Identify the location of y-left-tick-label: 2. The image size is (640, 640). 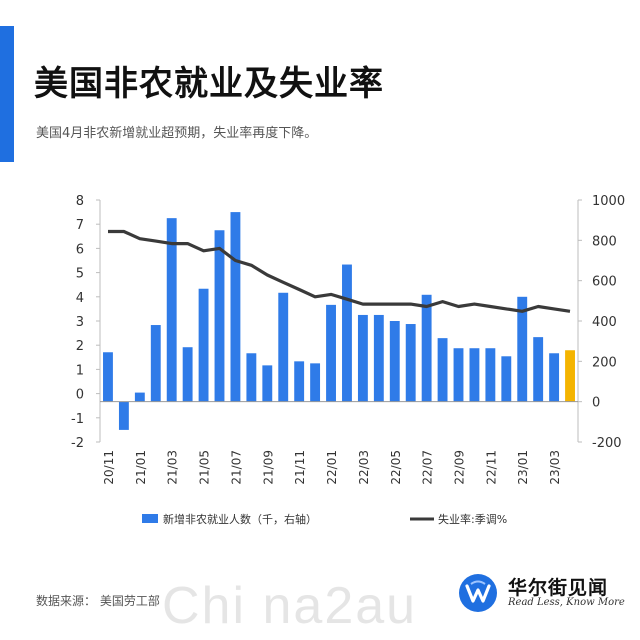
(80, 346).